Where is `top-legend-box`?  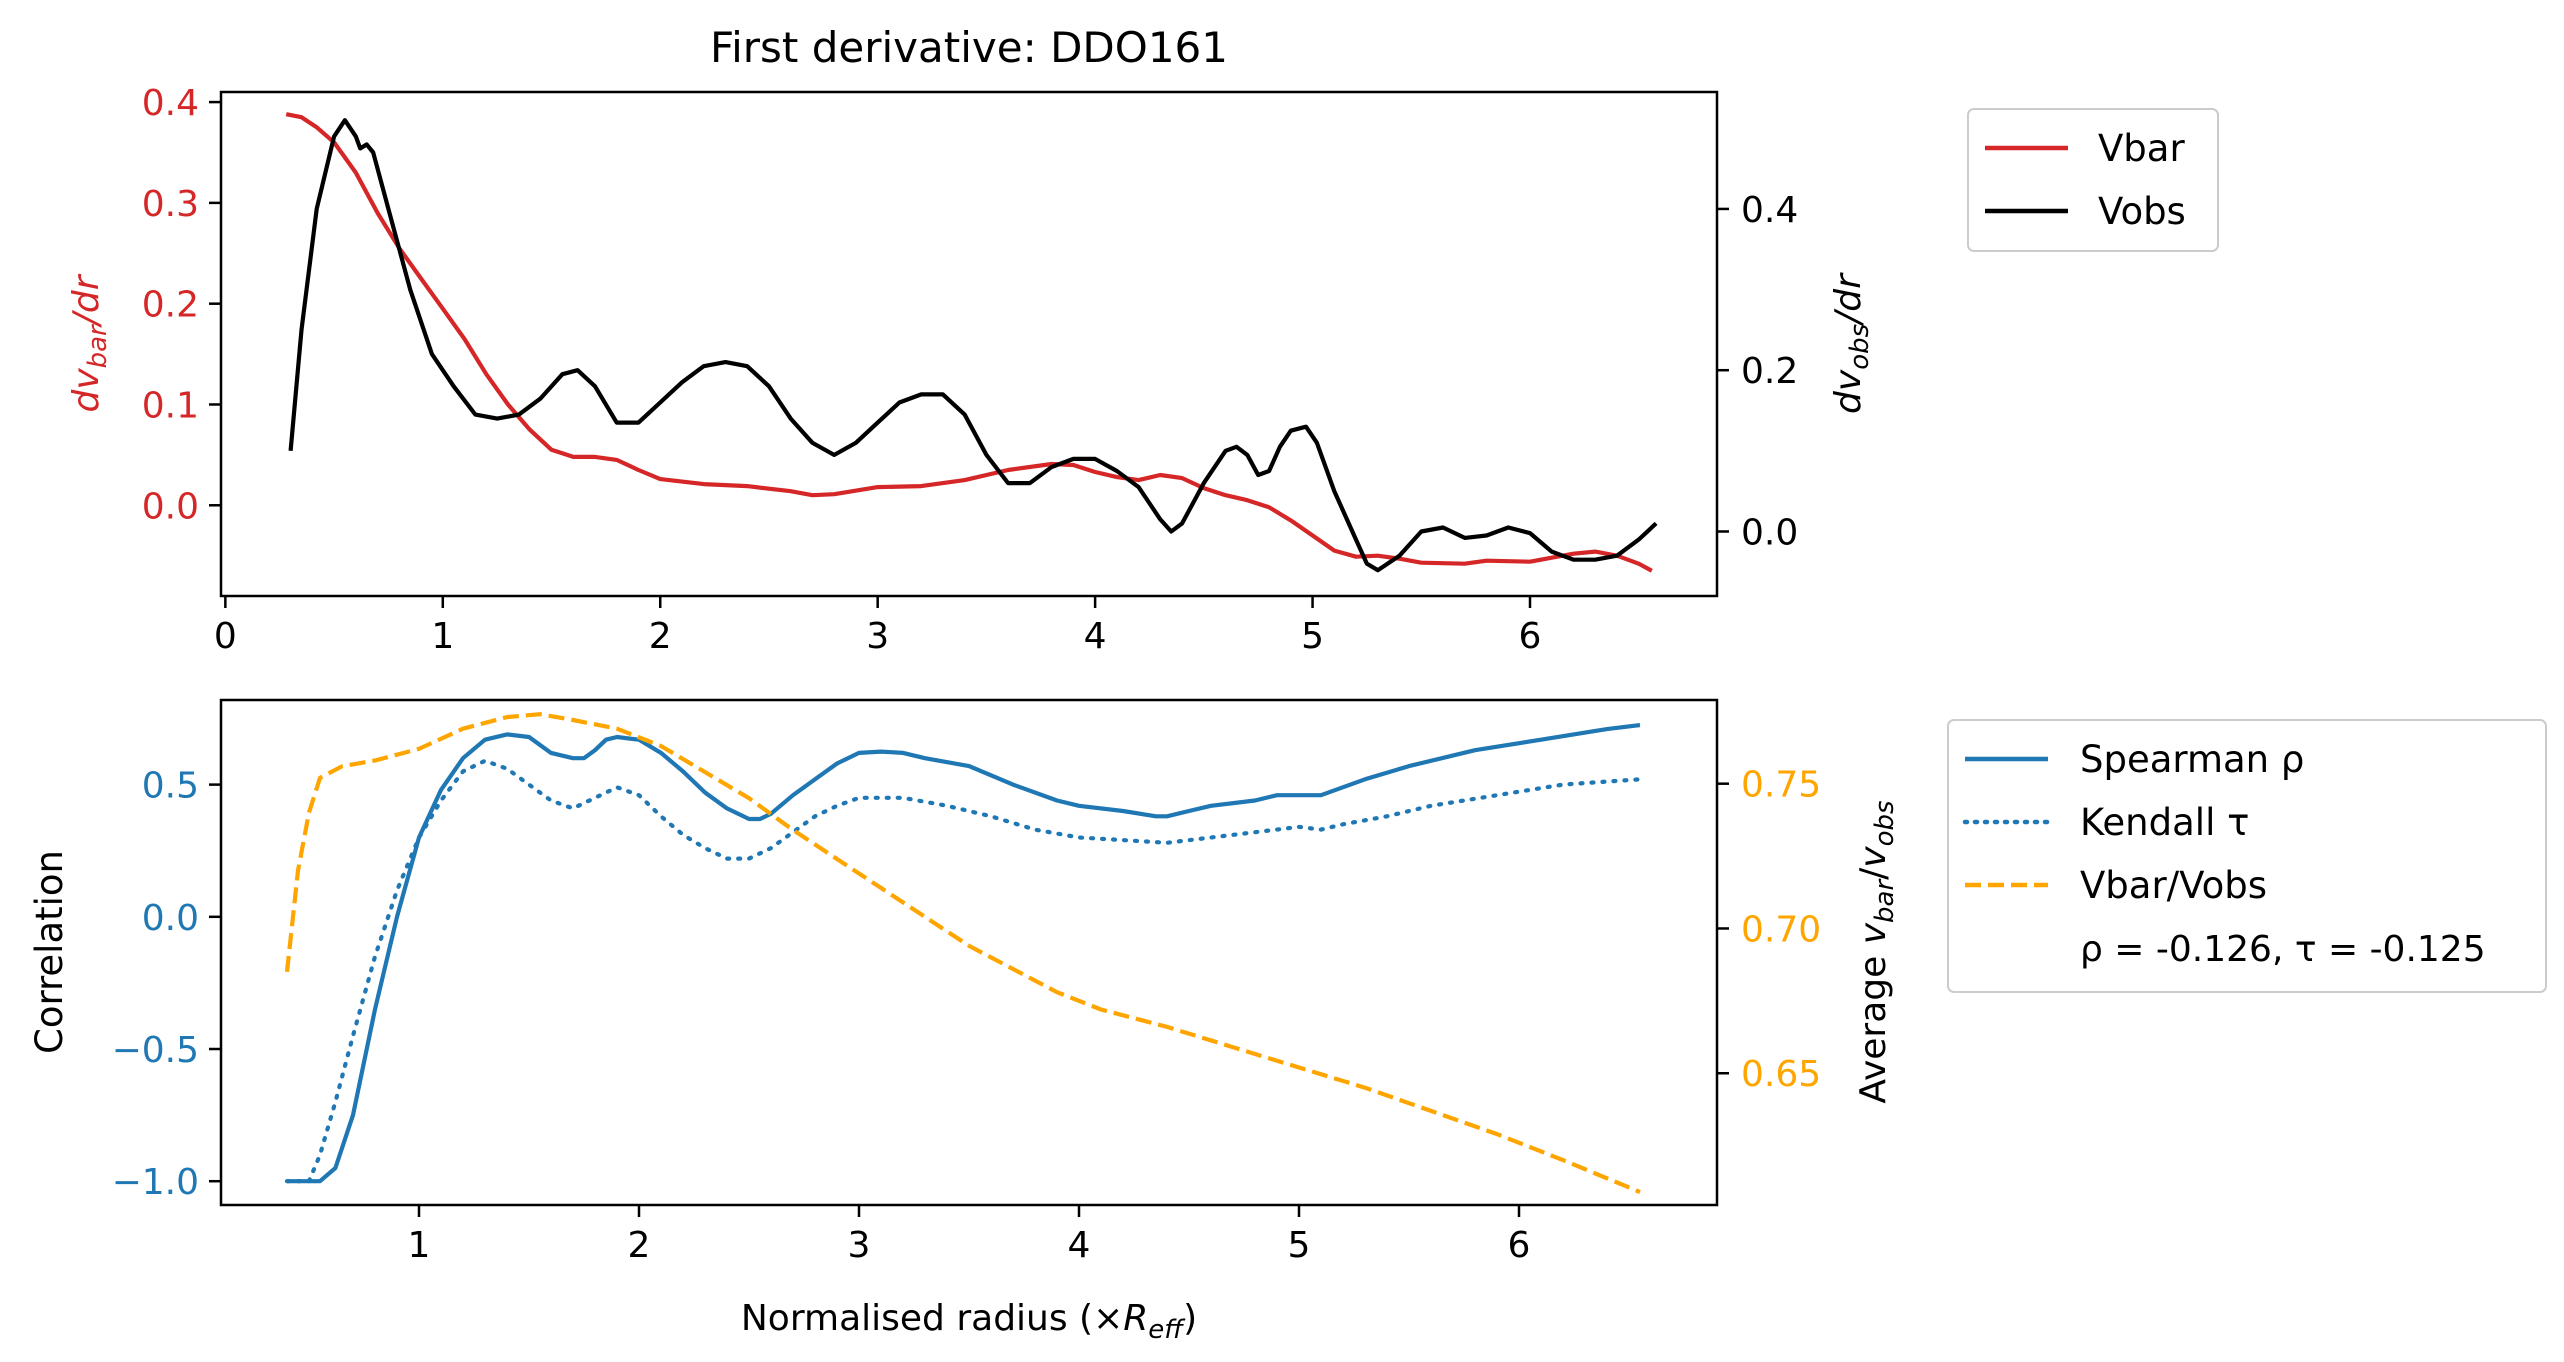
top-legend-box is located at coordinates (2093, 180).